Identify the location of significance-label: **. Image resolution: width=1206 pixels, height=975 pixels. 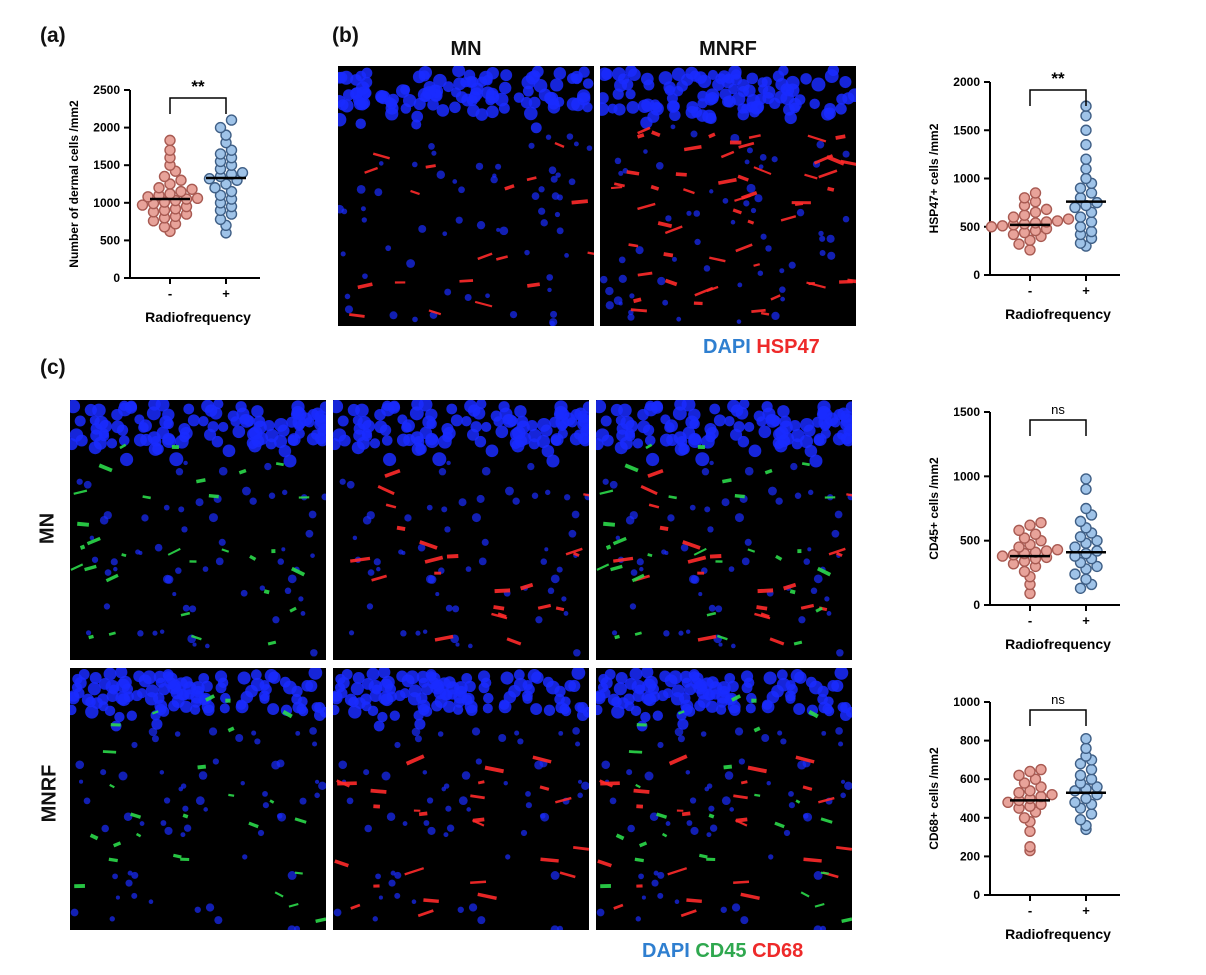
(1058, 78).